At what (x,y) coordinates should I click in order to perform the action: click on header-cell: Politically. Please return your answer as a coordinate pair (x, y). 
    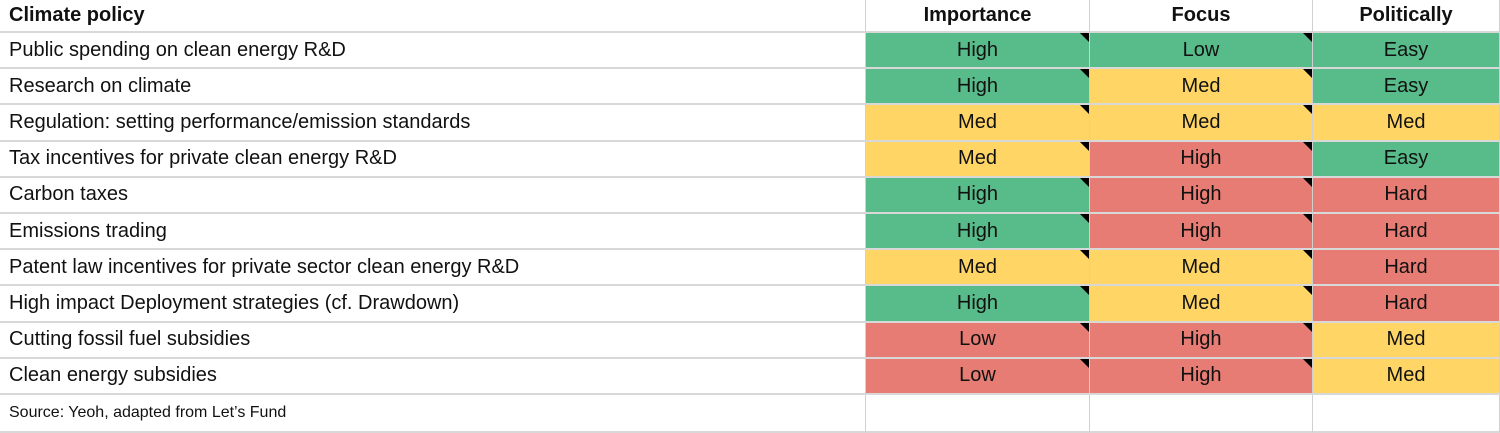
    Looking at the image, I should click on (1406, 16).